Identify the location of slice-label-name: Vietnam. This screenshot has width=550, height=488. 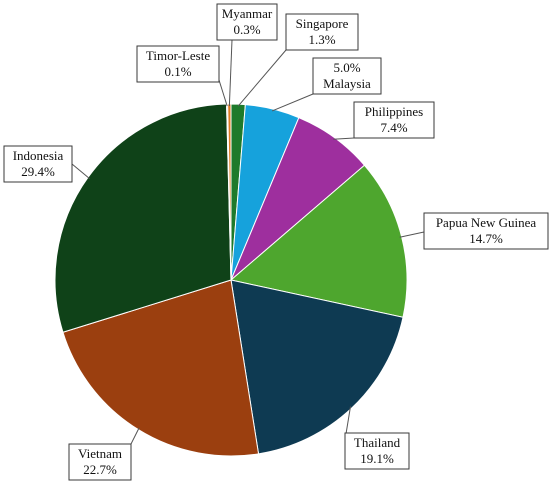
(100, 453).